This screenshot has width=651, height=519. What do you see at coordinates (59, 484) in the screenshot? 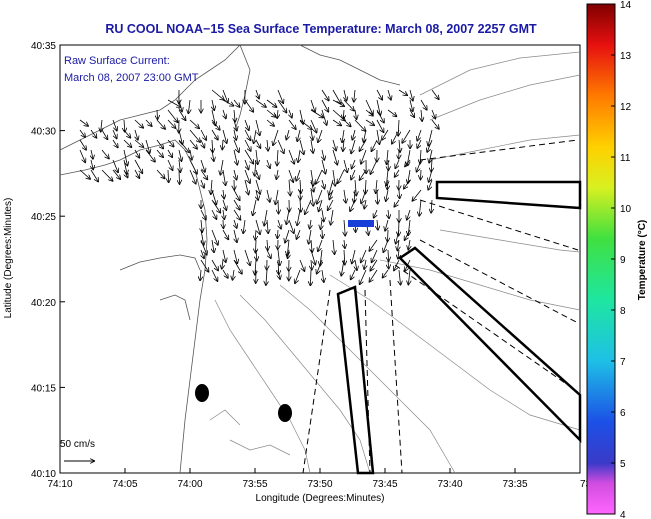
I see `x-tick-label: 74:10` at bounding box center [59, 484].